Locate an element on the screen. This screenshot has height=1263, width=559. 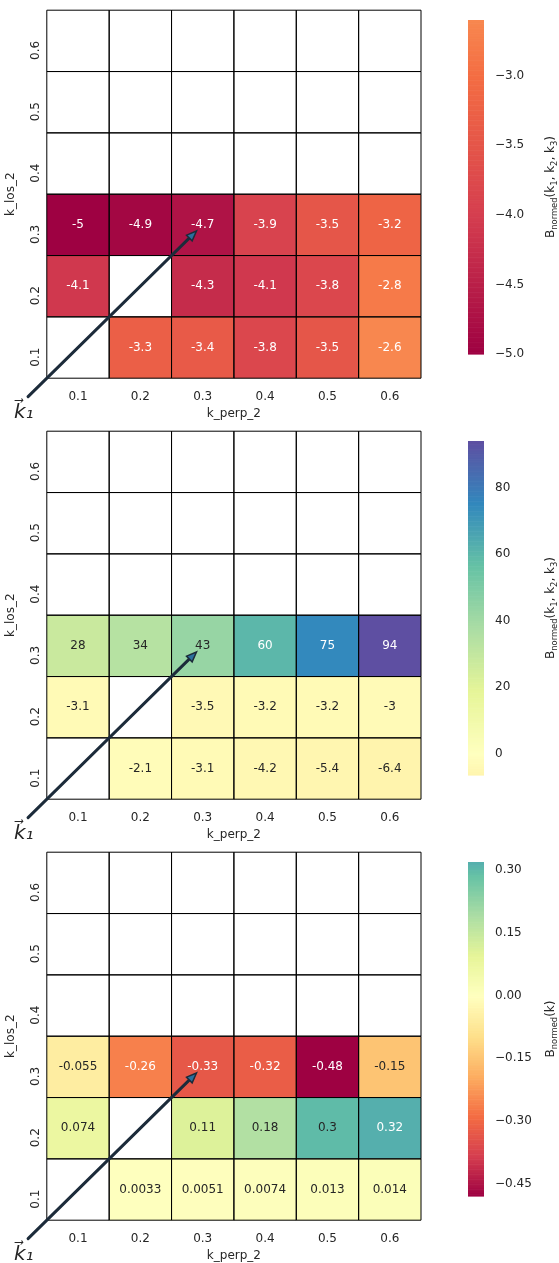
data-label: -2.6 is located at coordinates (390, 346).